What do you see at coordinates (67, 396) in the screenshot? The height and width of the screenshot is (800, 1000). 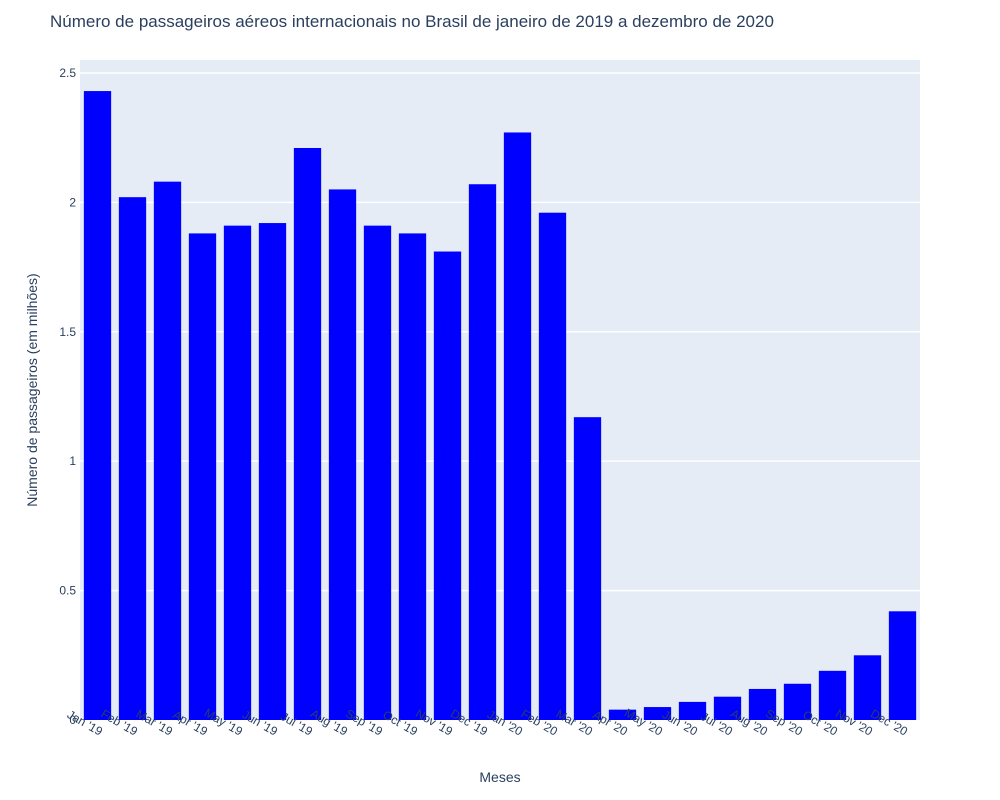 I see `y-tick-labels: 0 0.5 1 1.5 2 2.5` at bounding box center [67, 396].